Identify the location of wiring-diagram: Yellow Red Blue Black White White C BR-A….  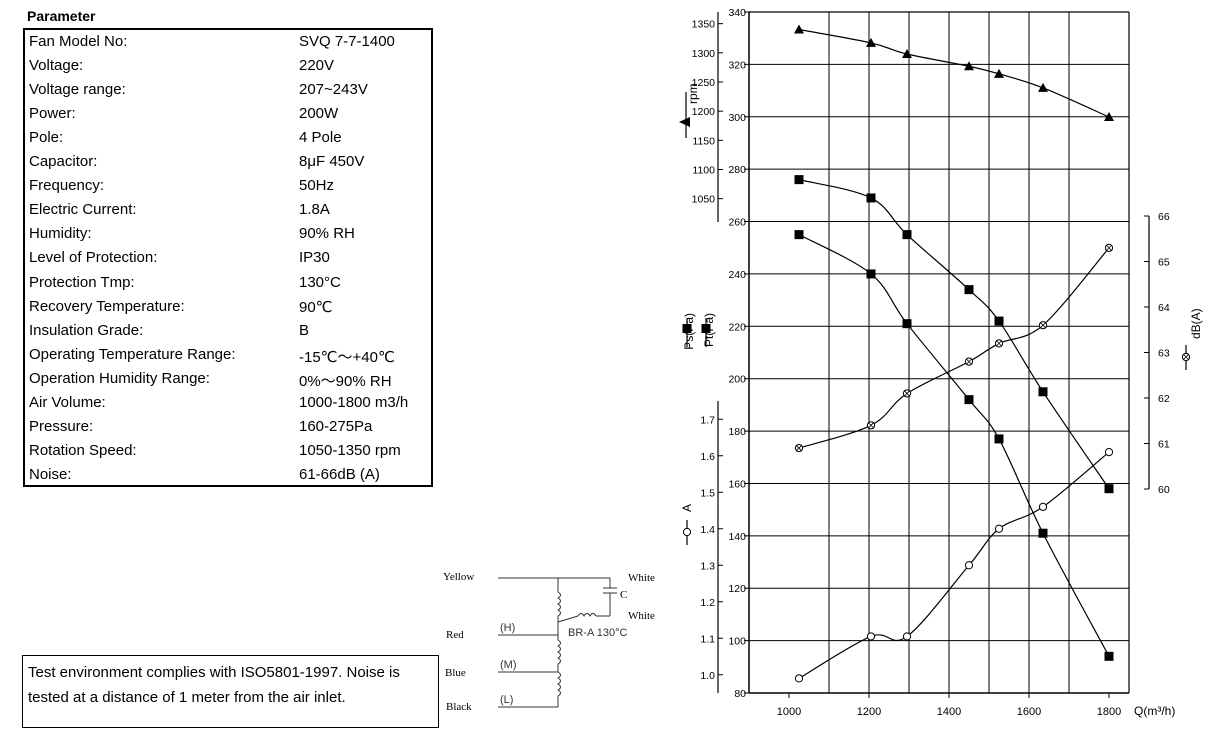
(549, 642).